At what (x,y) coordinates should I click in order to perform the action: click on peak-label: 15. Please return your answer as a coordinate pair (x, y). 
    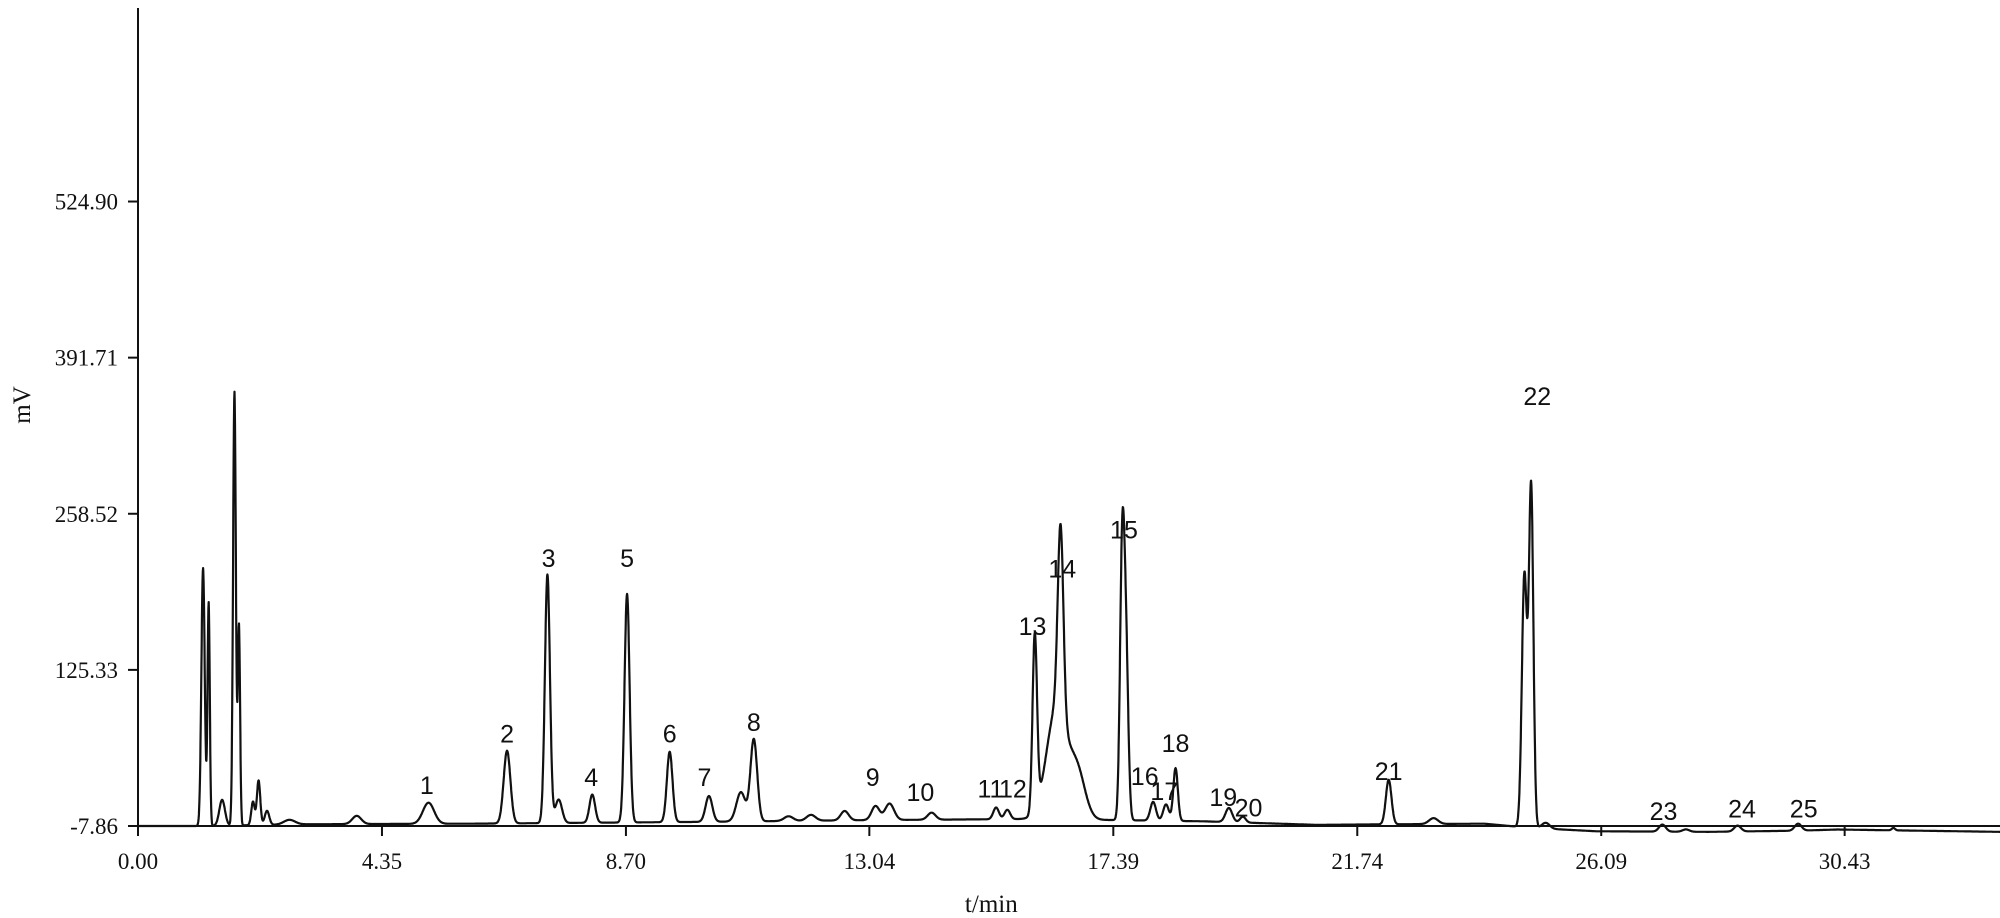
    Looking at the image, I should click on (1124, 531).